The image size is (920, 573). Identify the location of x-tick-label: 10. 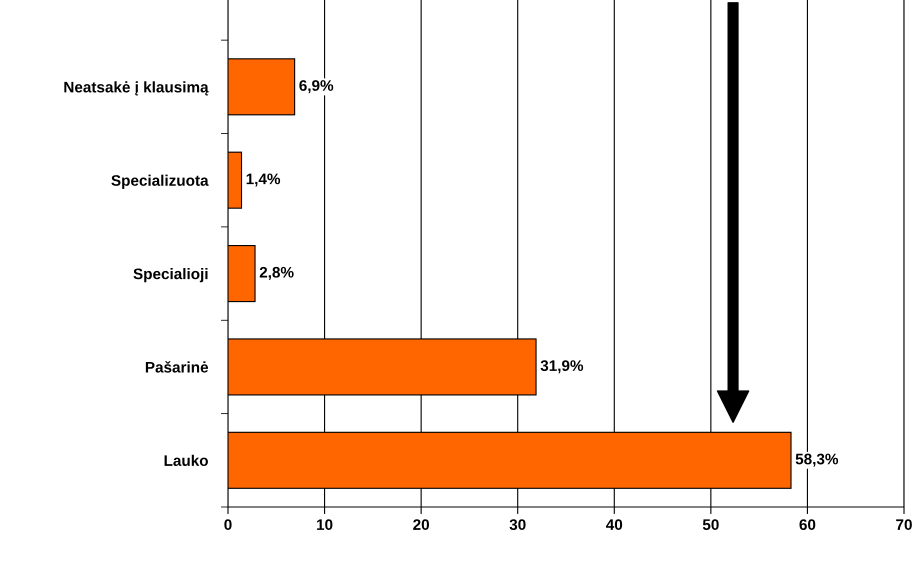
(324, 524).